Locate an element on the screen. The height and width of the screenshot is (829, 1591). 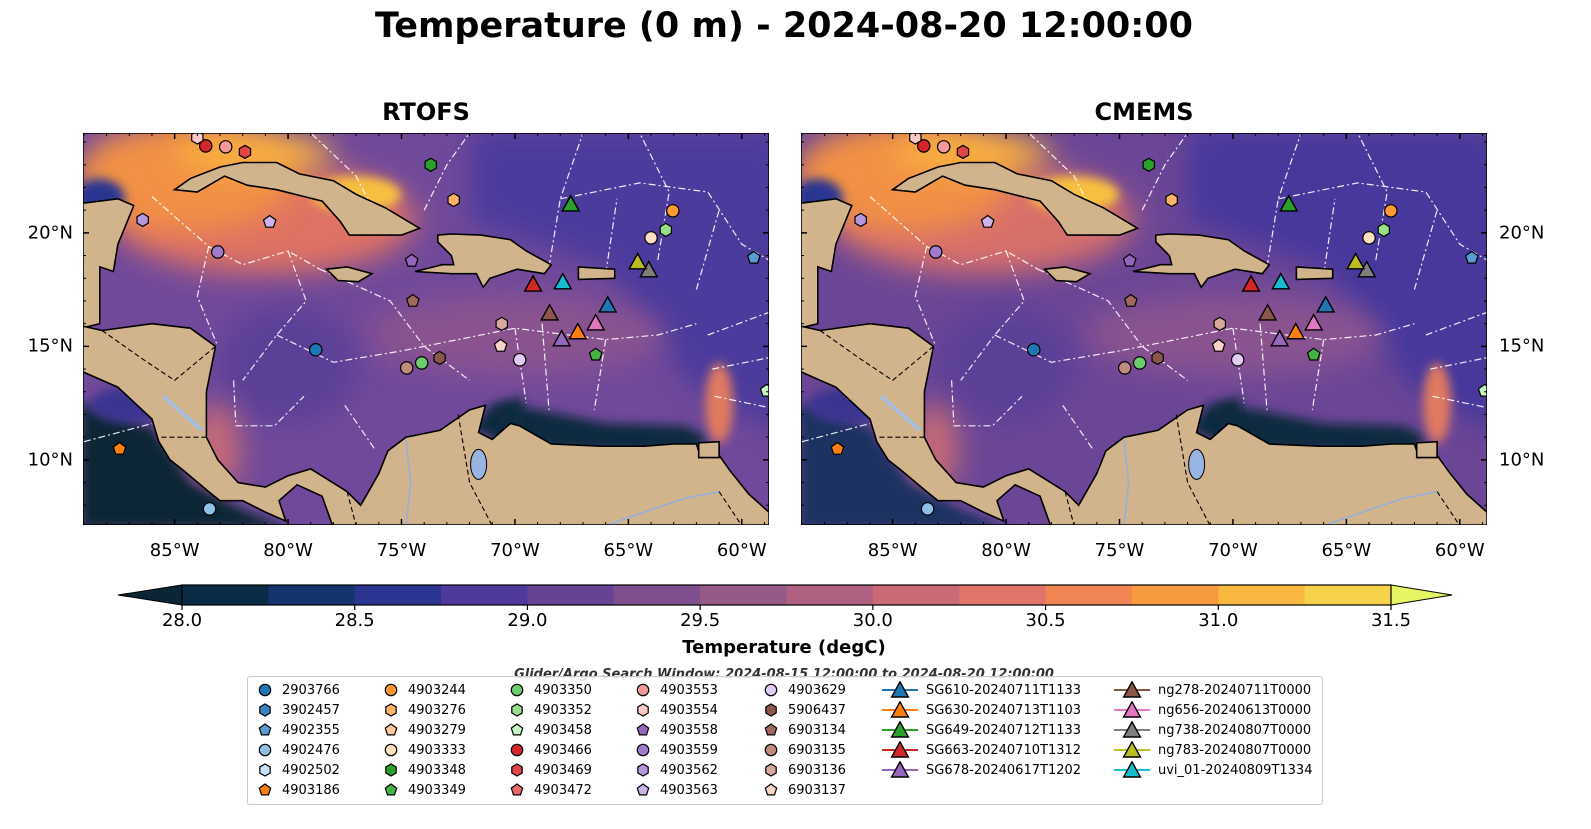
legend-label: 4902355 is located at coordinates (311, 730).